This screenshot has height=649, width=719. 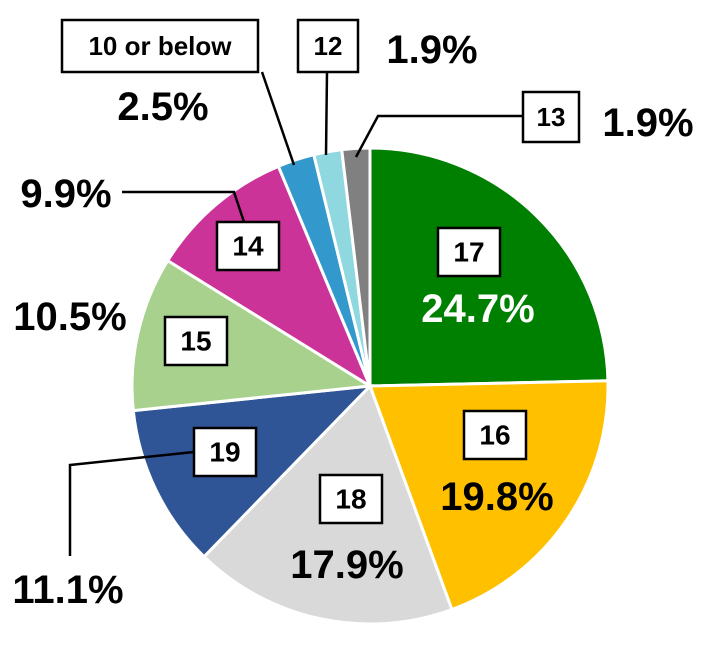 What do you see at coordinates (65, 194) in the screenshot?
I see `percent-label-14: 9.9%` at bounding box center [65, 194].